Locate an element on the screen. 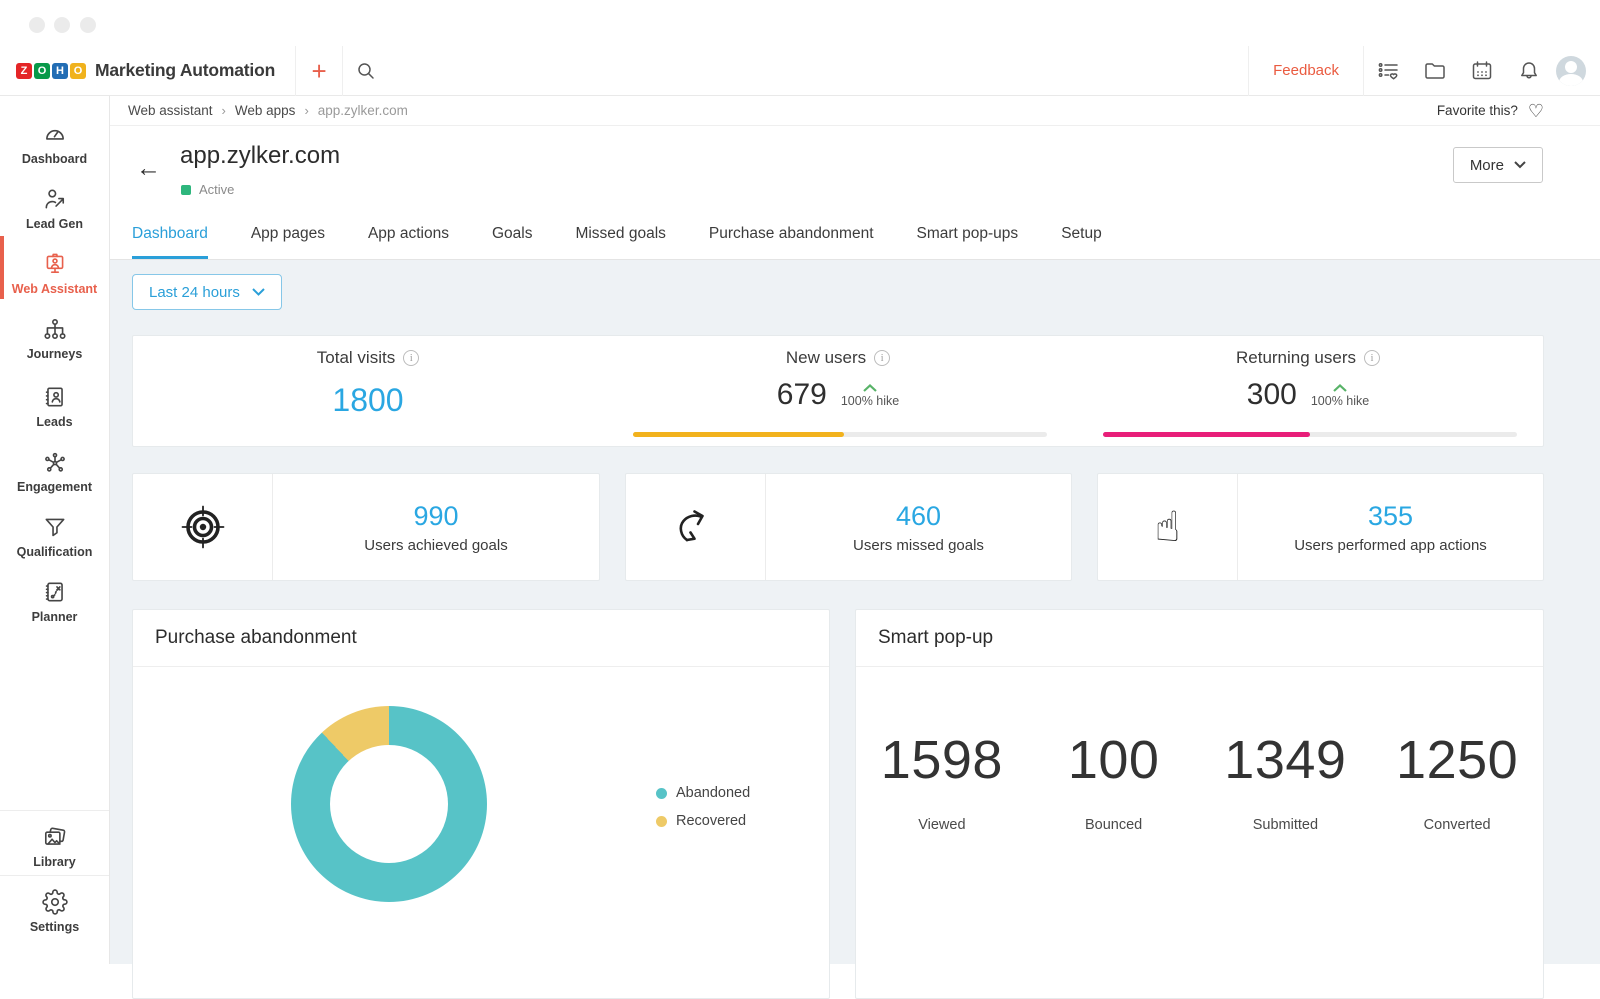 This screenshot has width=1600, height=999. sidebar-item-qualification: Qualification is located at coordinates (54, 533).